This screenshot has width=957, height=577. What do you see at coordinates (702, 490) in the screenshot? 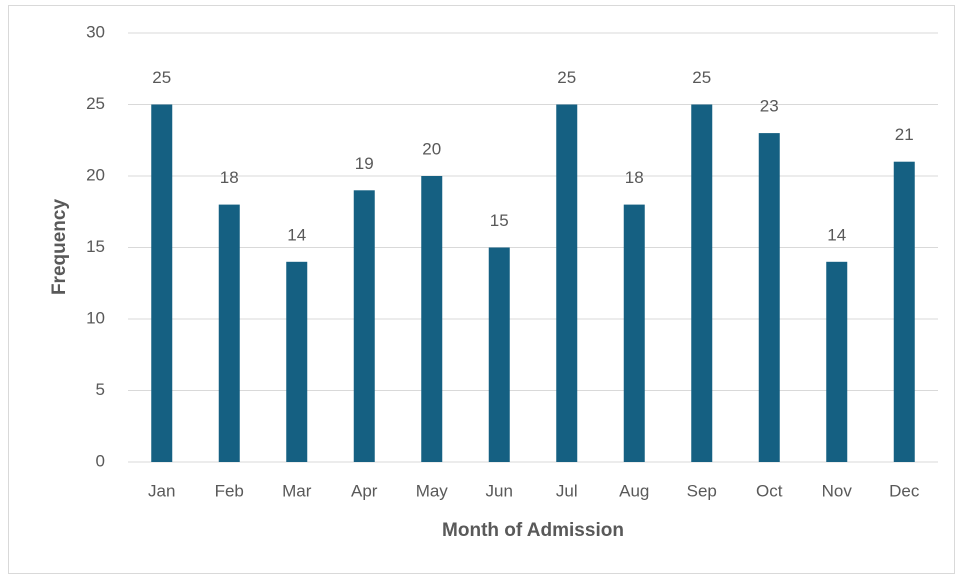
I see `x-tick-label: Sep` at bounding box center [702, 490].